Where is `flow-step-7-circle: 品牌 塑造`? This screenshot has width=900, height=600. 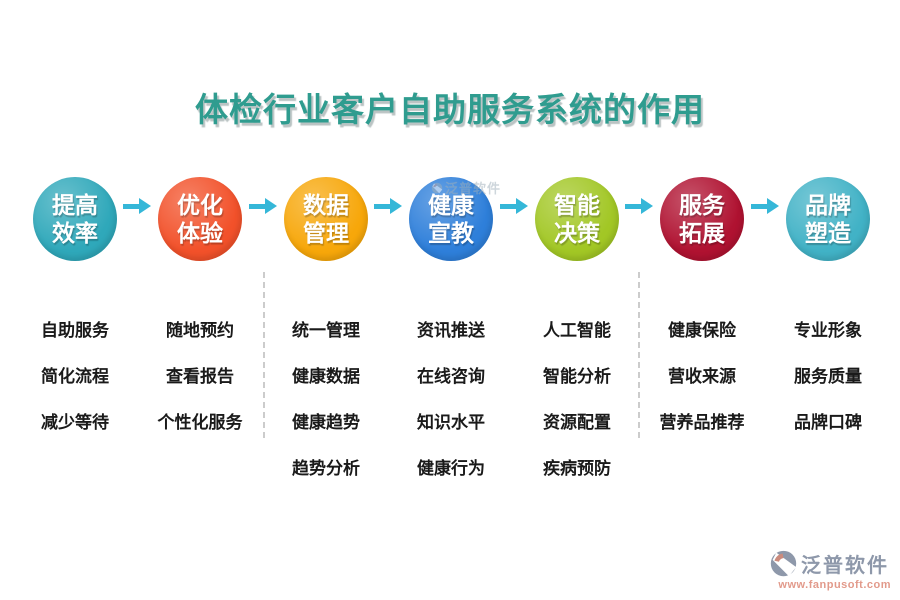
flow-step-7-circle: 品牌 塑造 is located at coordinates (828, 219).